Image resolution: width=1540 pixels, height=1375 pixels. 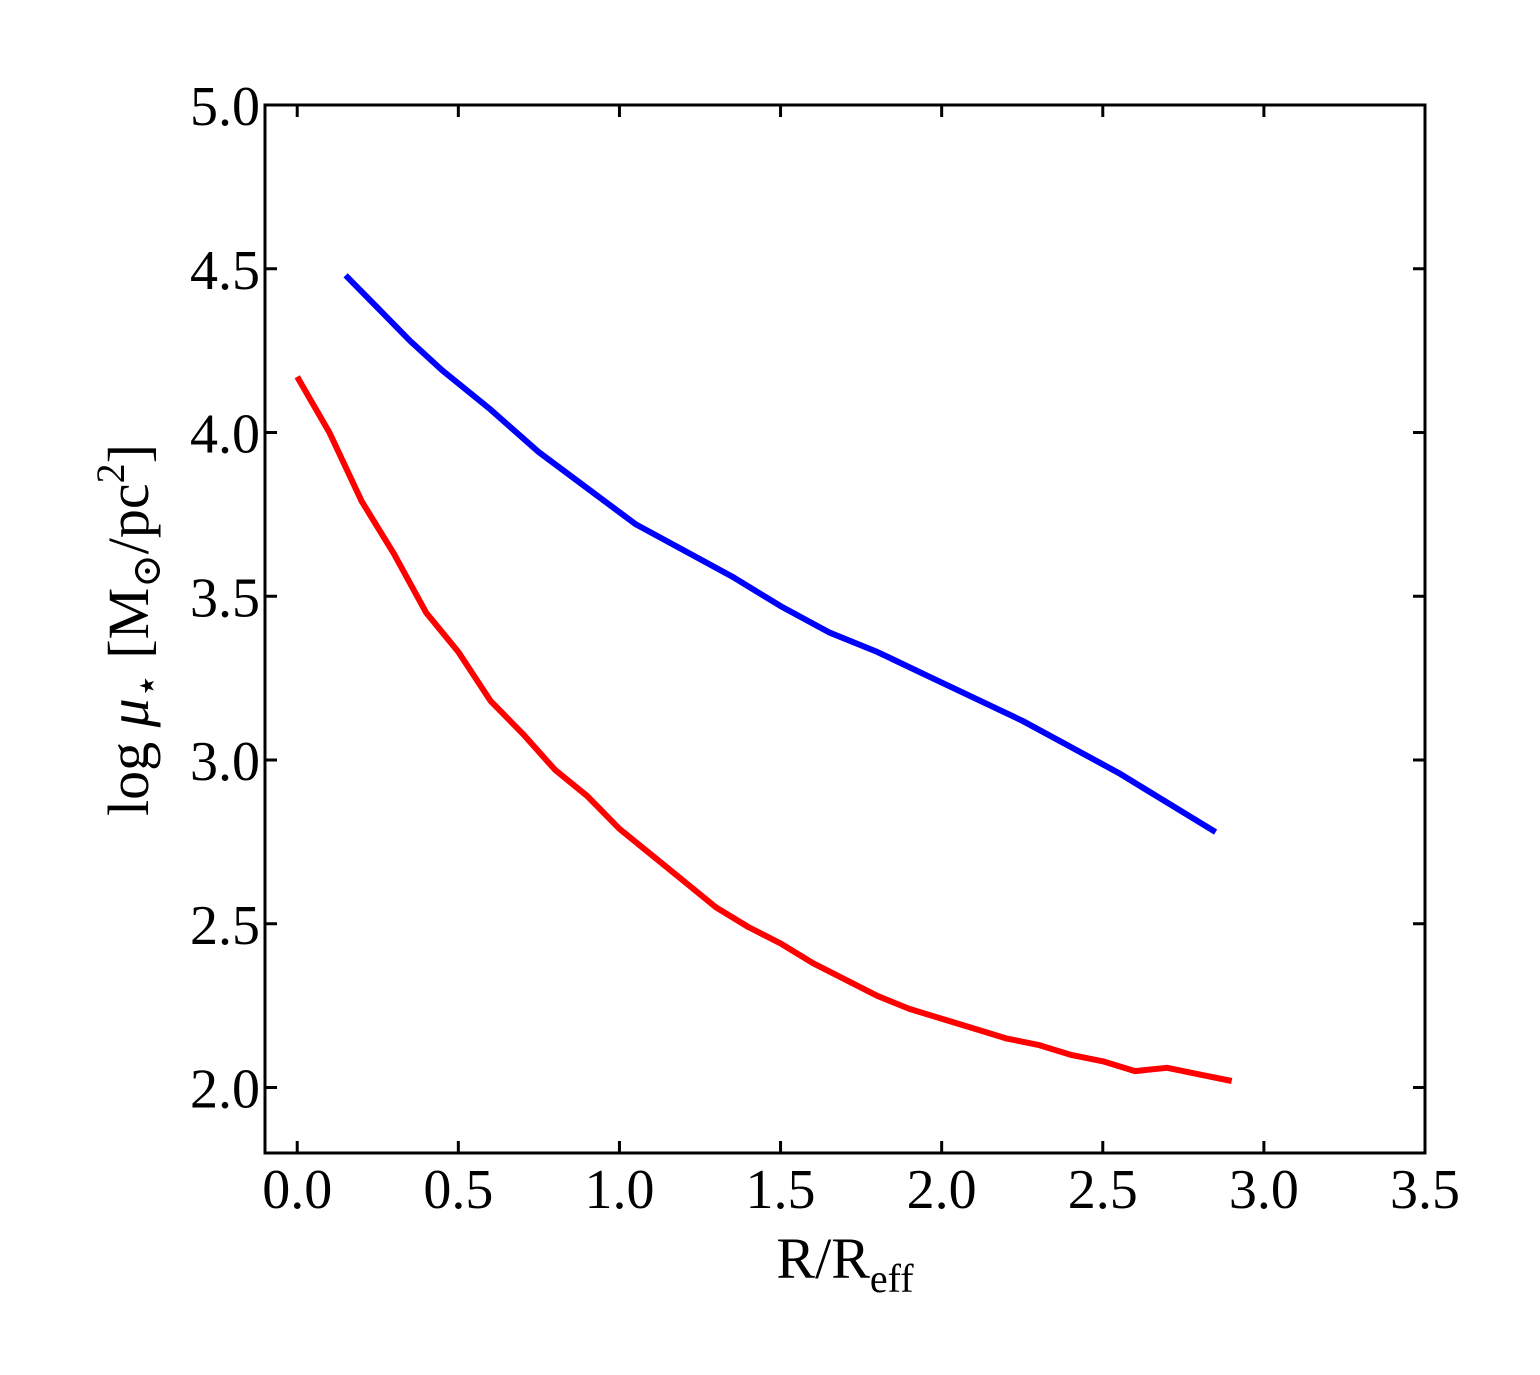 I want to click on y-label-open: [M, so click(x=128, y=630).